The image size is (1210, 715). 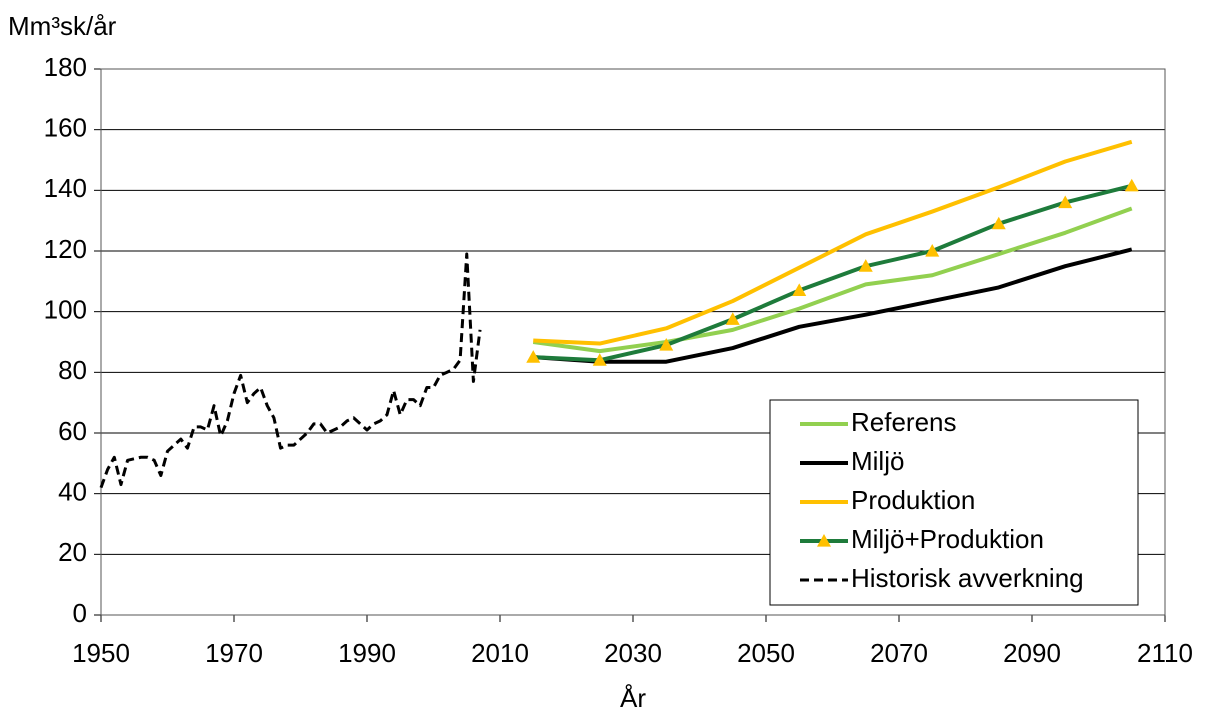 What do you see at coordinates (80, 613) in the screenshot?
I see `y-tick-label: 0` at bounding box center [80, 613].